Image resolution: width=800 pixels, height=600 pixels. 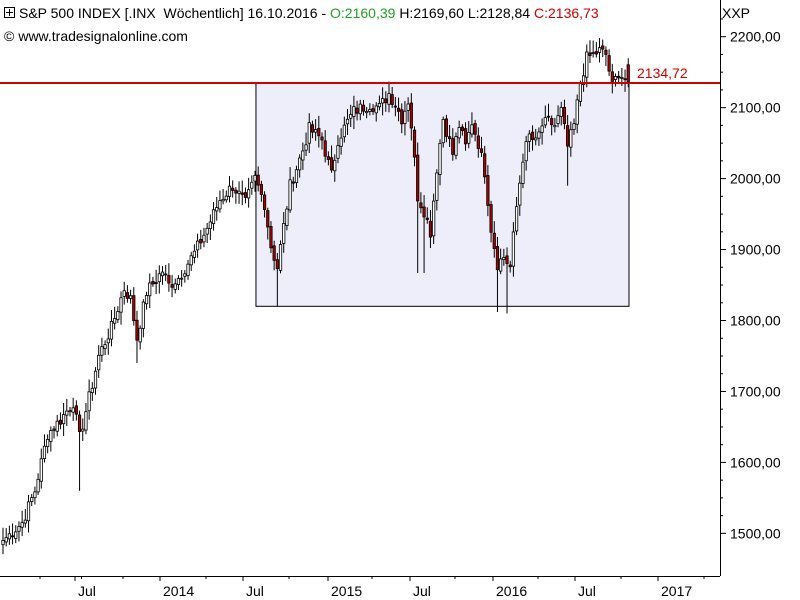 I want to click on source-link: www.tradesignalonline.com, so click(x=103, y=36).